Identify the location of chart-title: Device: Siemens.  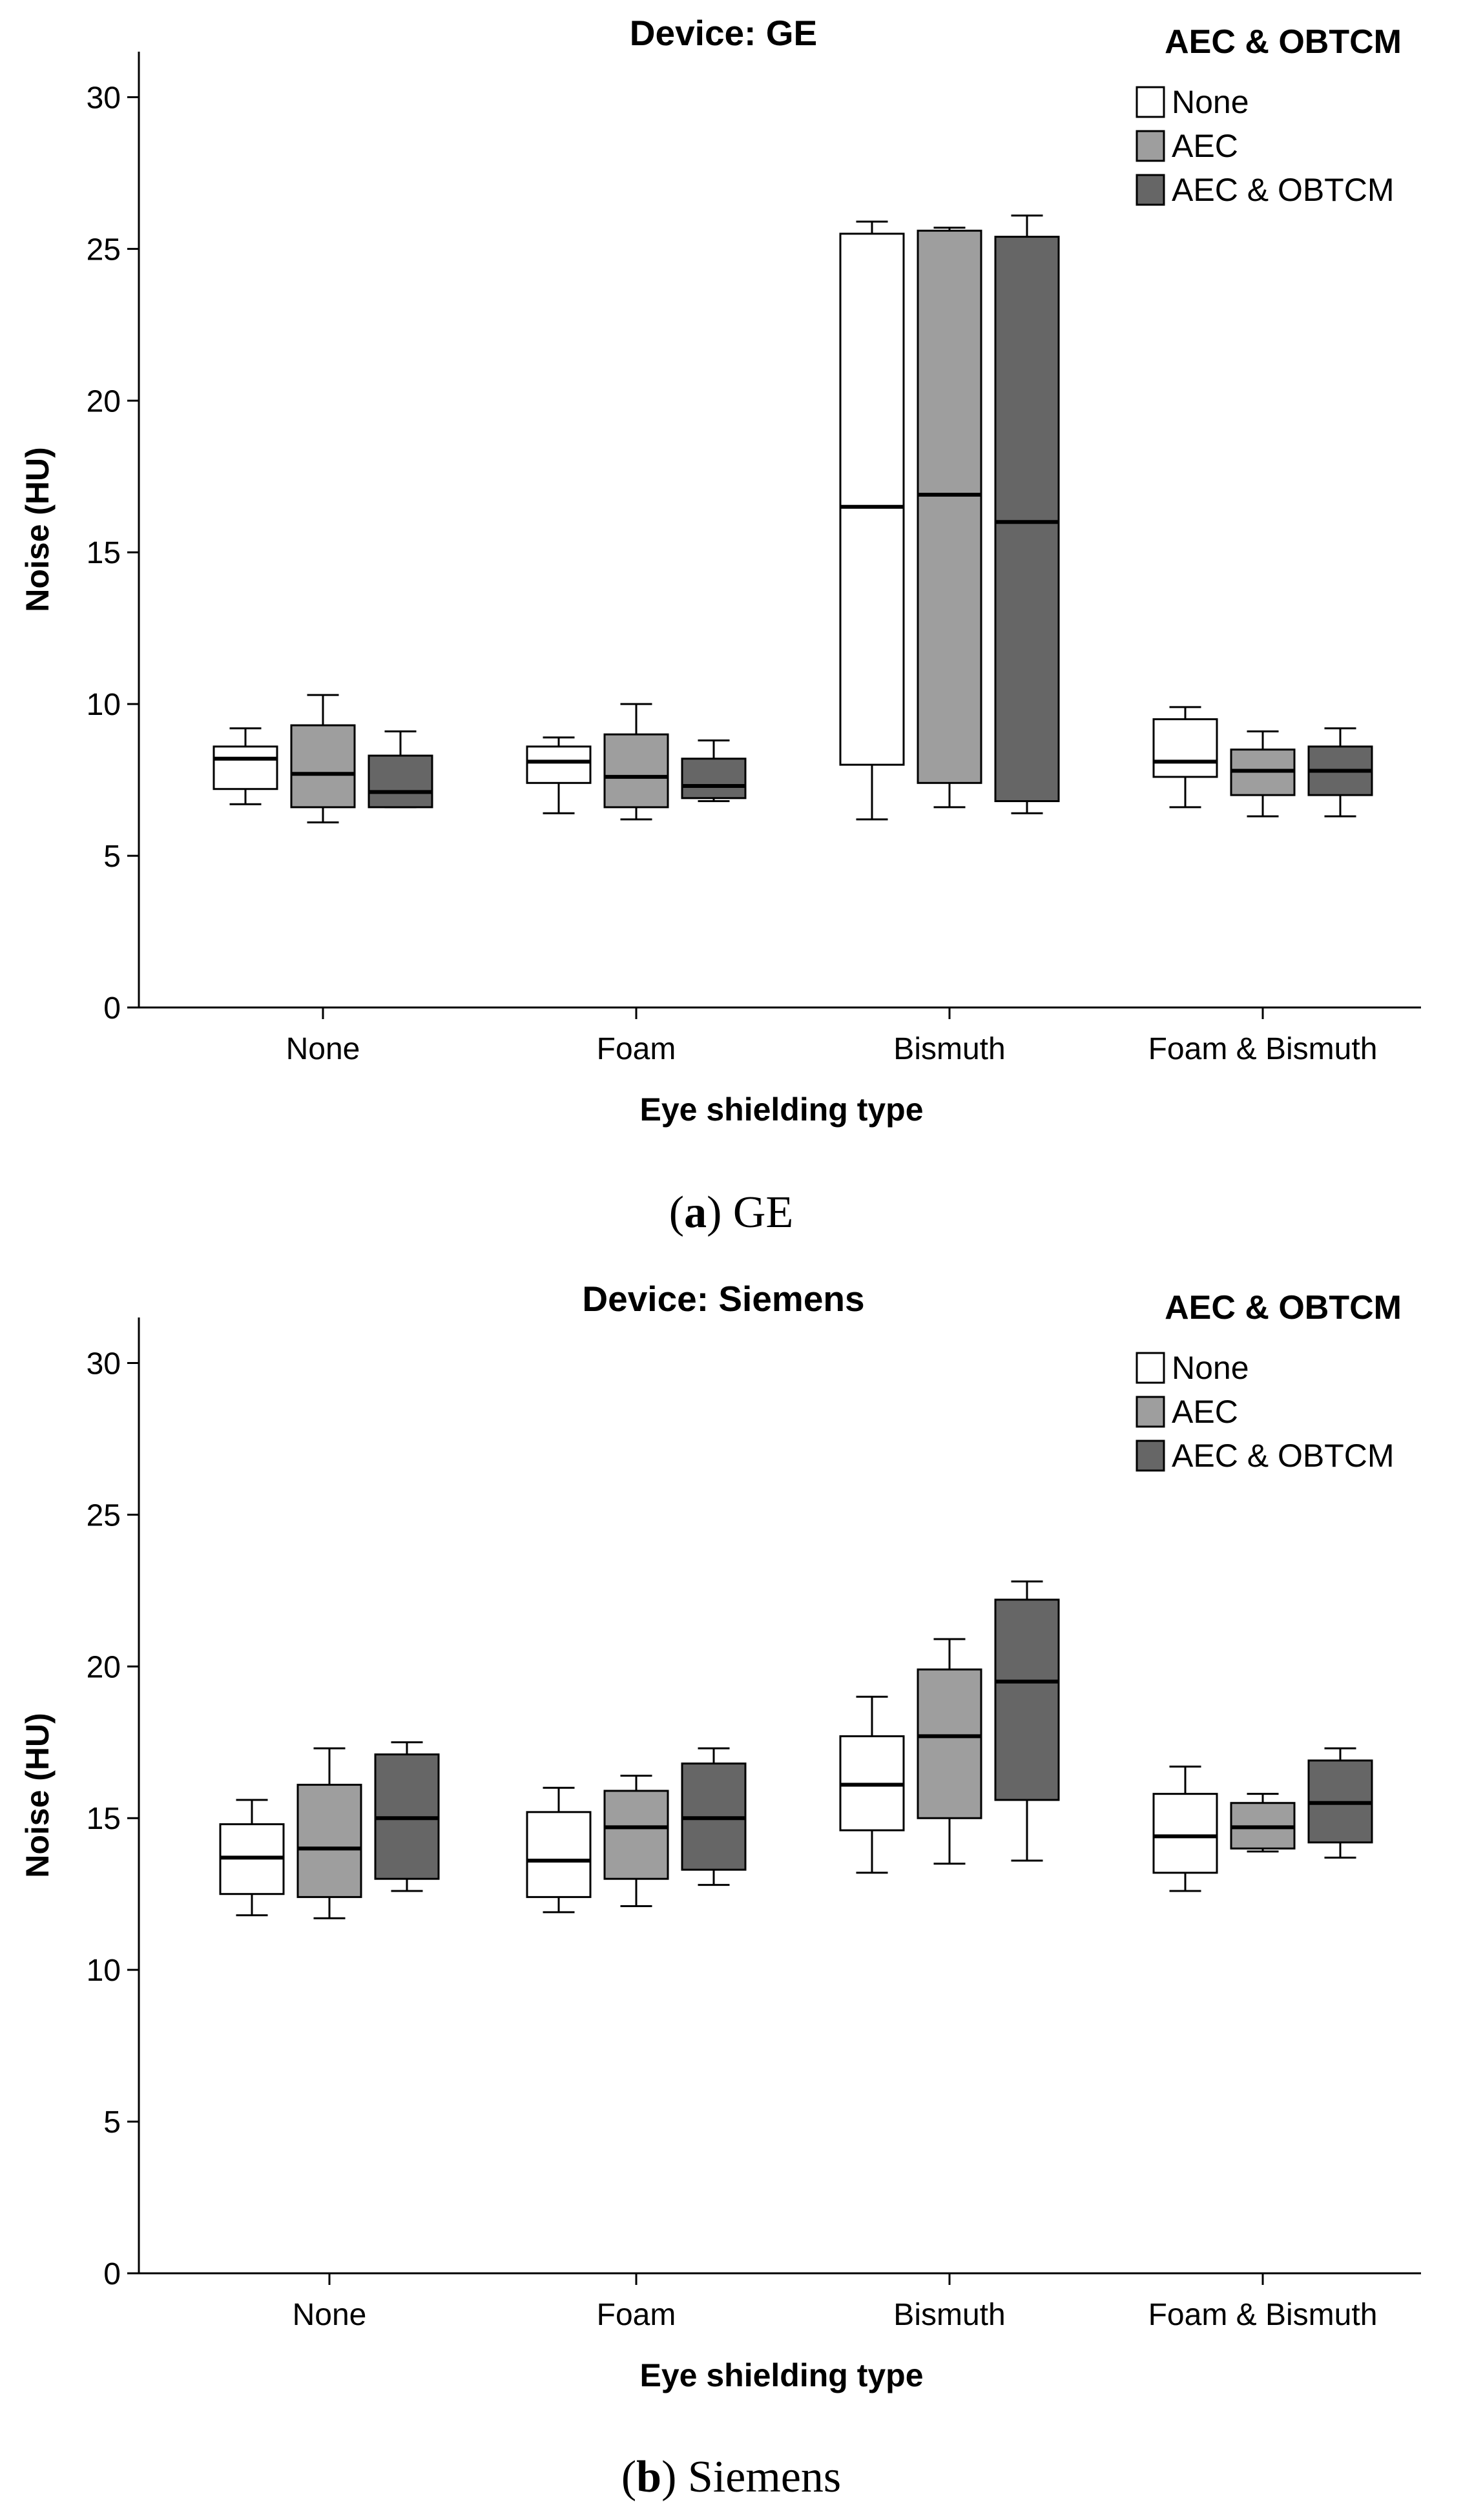
(723, 1299).